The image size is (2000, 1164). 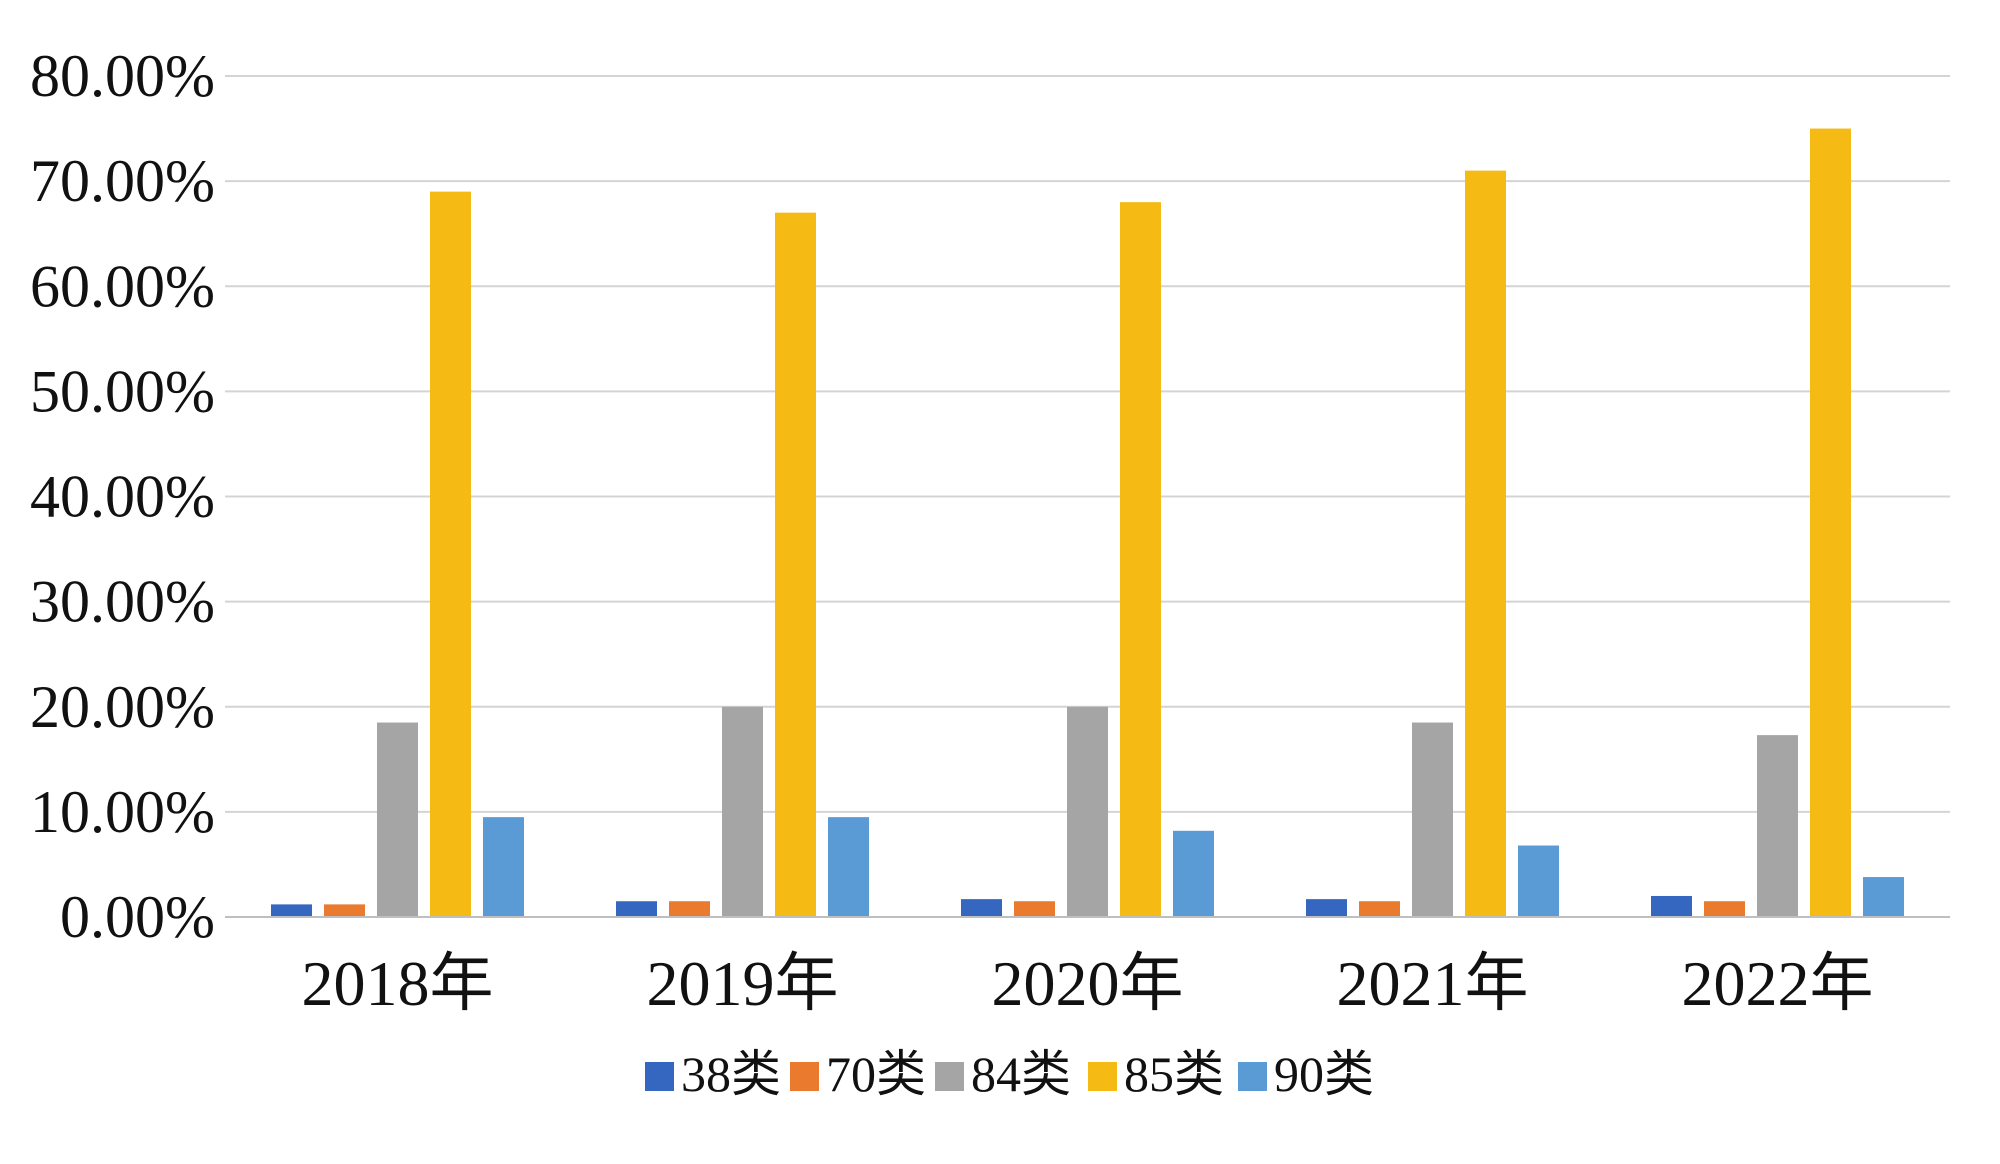 I want to click on x-axis-ticks: 2018年 2019年 2020年 2021年 2022年, so click(x=1088, y=983).